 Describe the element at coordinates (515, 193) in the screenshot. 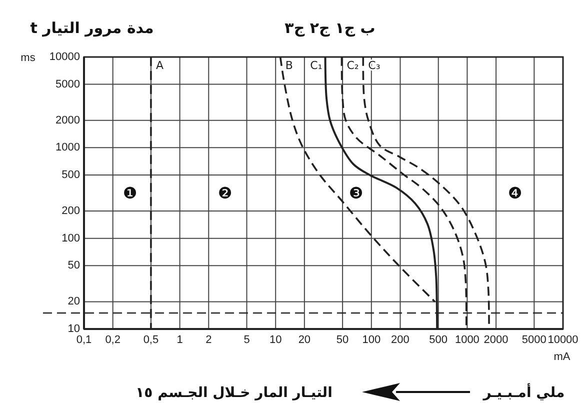

I see `annotation: ❹` at that location.